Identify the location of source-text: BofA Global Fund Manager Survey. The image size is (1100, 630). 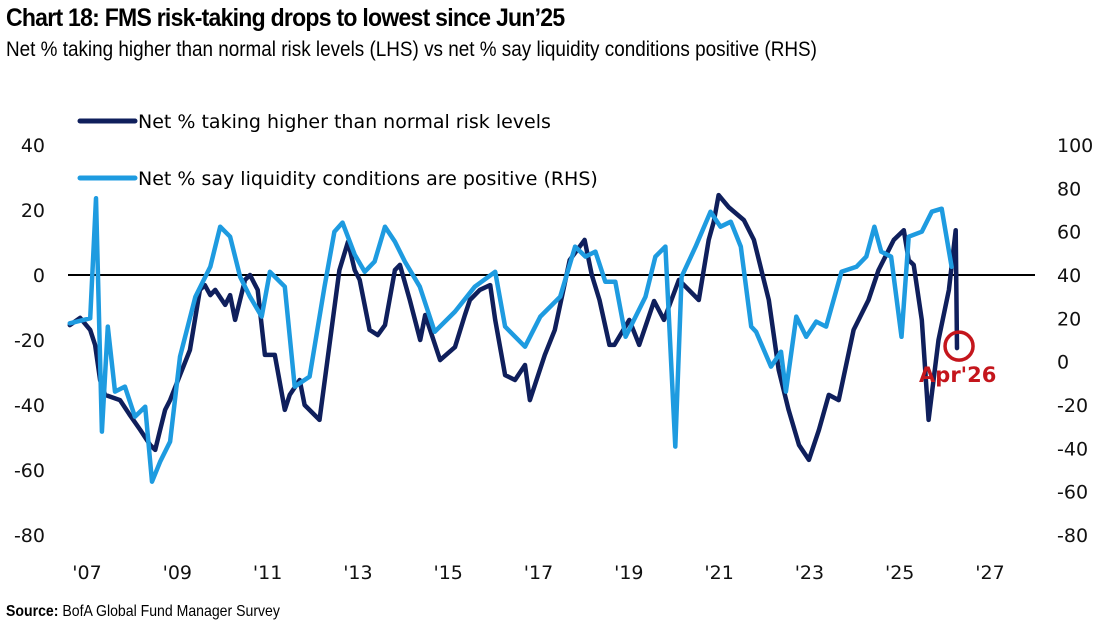
(169, 611).